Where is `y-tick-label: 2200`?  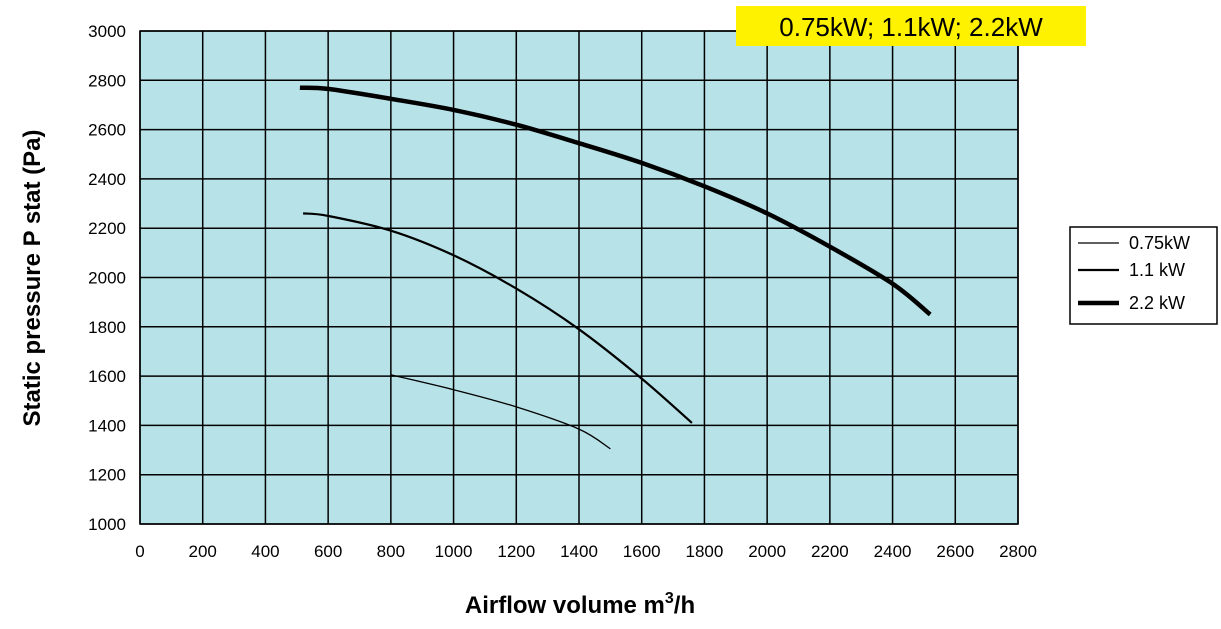 y-tick-label: 2200 is located at coordinates (107, 228).